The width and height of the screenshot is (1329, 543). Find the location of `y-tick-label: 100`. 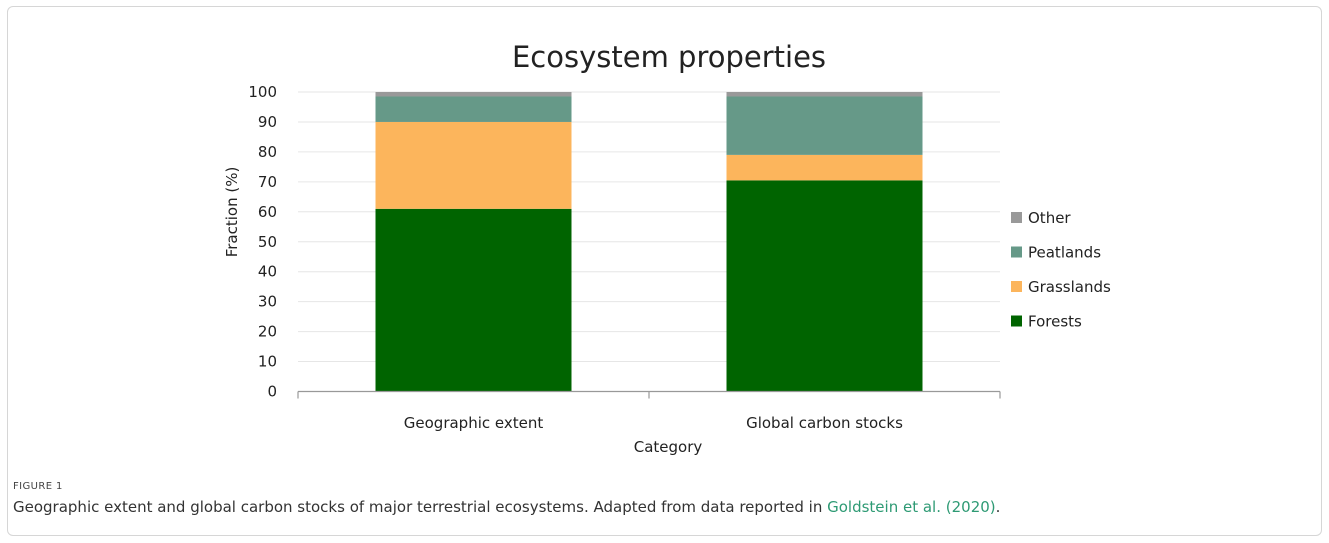

y-tick-label: 100 is located at coordinates (262, 92).